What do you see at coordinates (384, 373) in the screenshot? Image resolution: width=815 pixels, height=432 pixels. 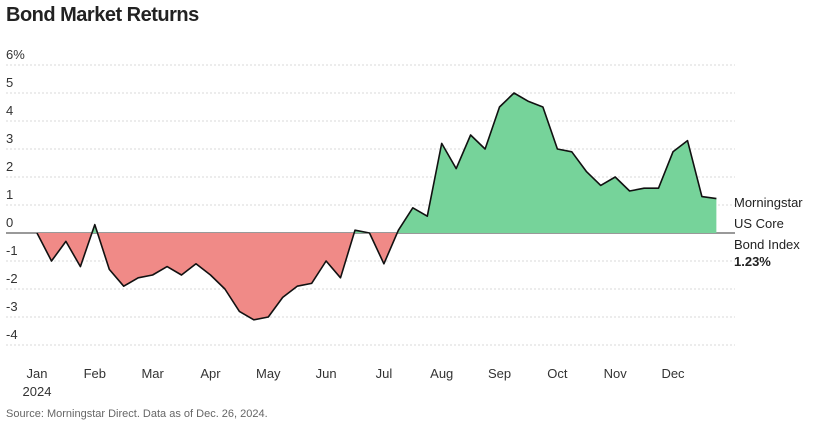 I see `x-tick-label: Jul` at bounding box center [384, 373].